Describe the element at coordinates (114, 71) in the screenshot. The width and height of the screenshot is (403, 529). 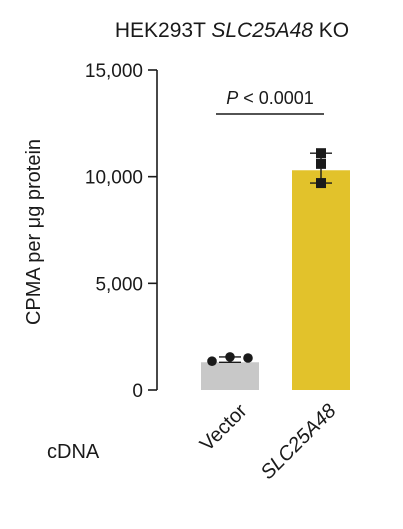
I see `y-tick-label: 15,000` at that location.